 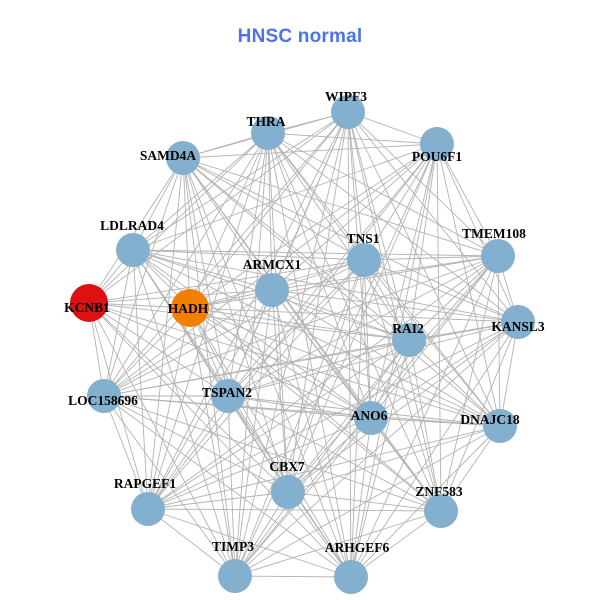 I want to click on graph-node-label: ARHGEF6, so click(x=357, y=547).